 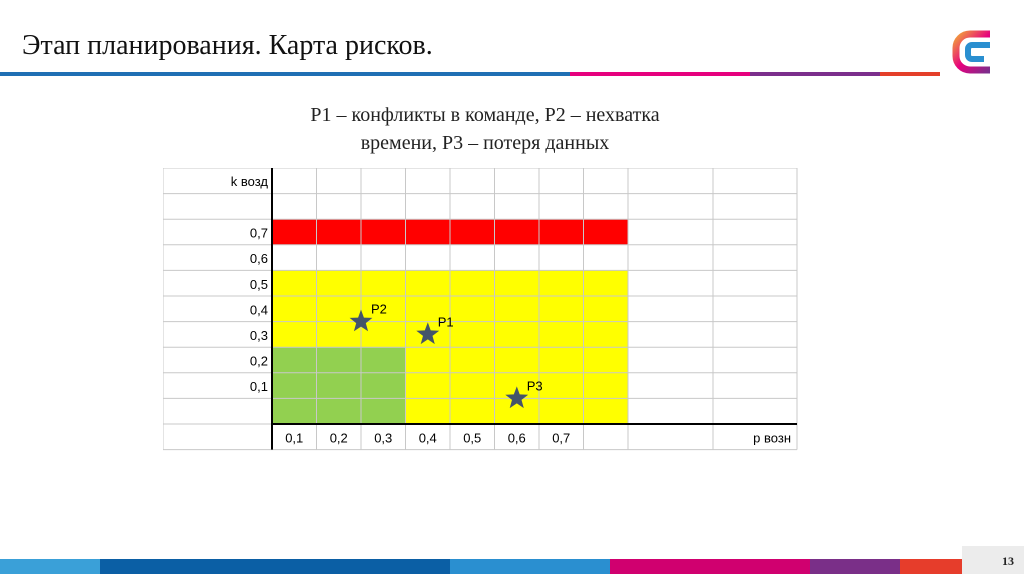 I want to click on y-tick-label: 0,3, so click(x=259, y=335).